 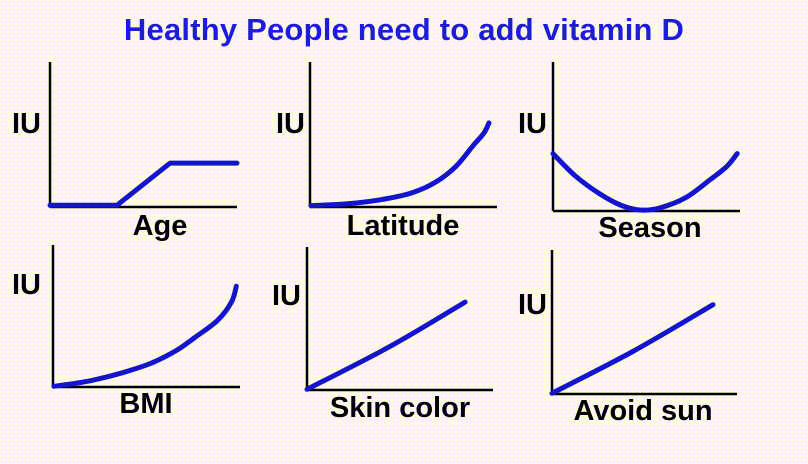 What do you see at coordinates (532, 124) in the screenshot?
I see `season-ylabel: IU` at bounding box center [532, 124].